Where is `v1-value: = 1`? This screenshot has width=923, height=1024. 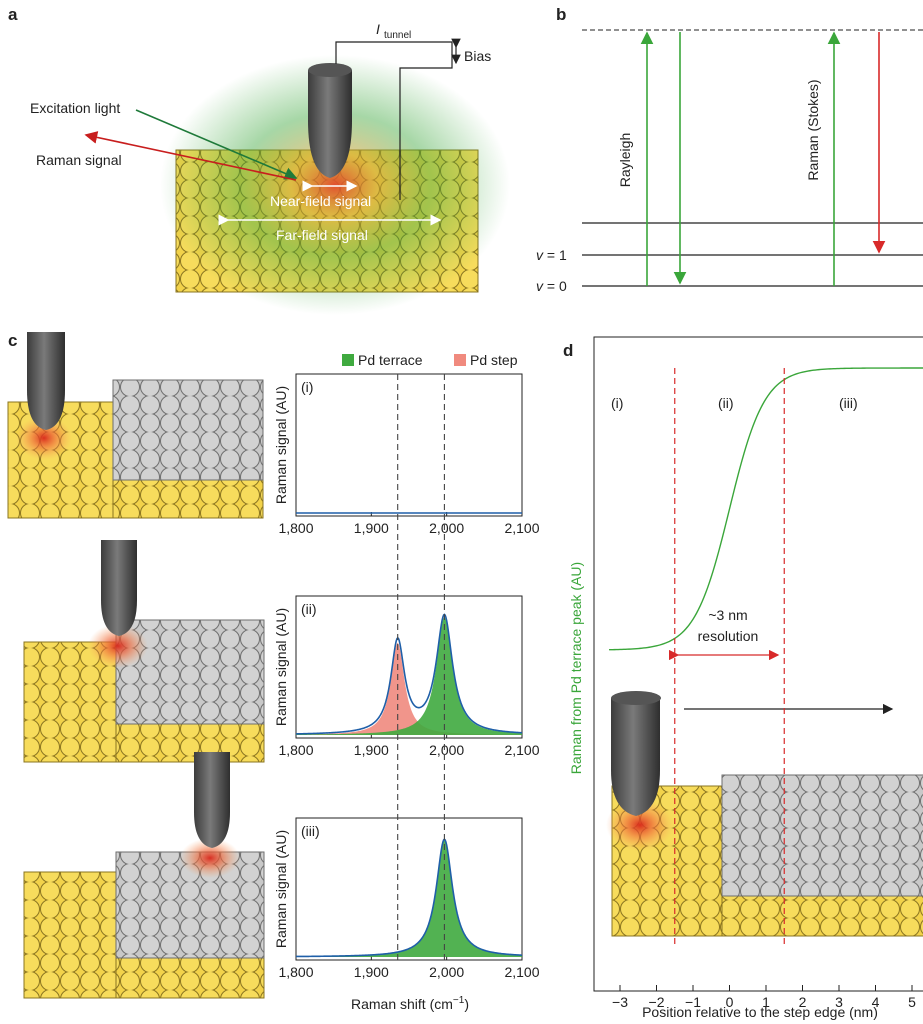 v1-value: = 1 is located at coordinates (555, 255).